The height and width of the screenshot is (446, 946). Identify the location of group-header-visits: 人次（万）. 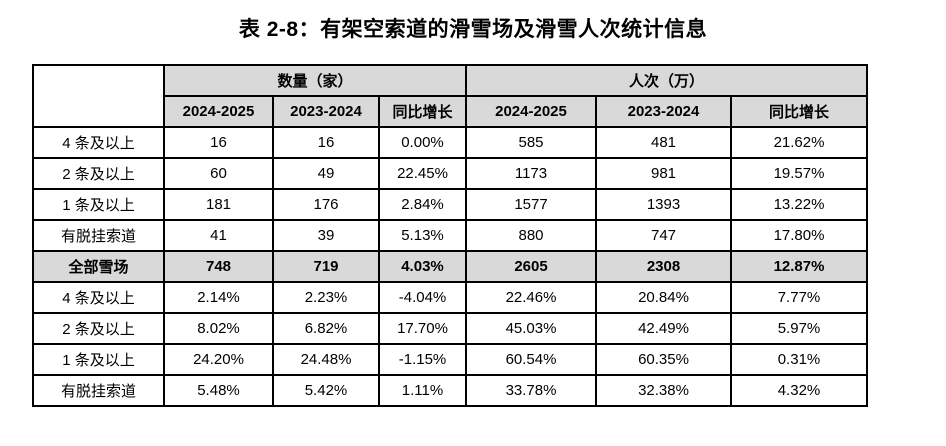
(666, 80).